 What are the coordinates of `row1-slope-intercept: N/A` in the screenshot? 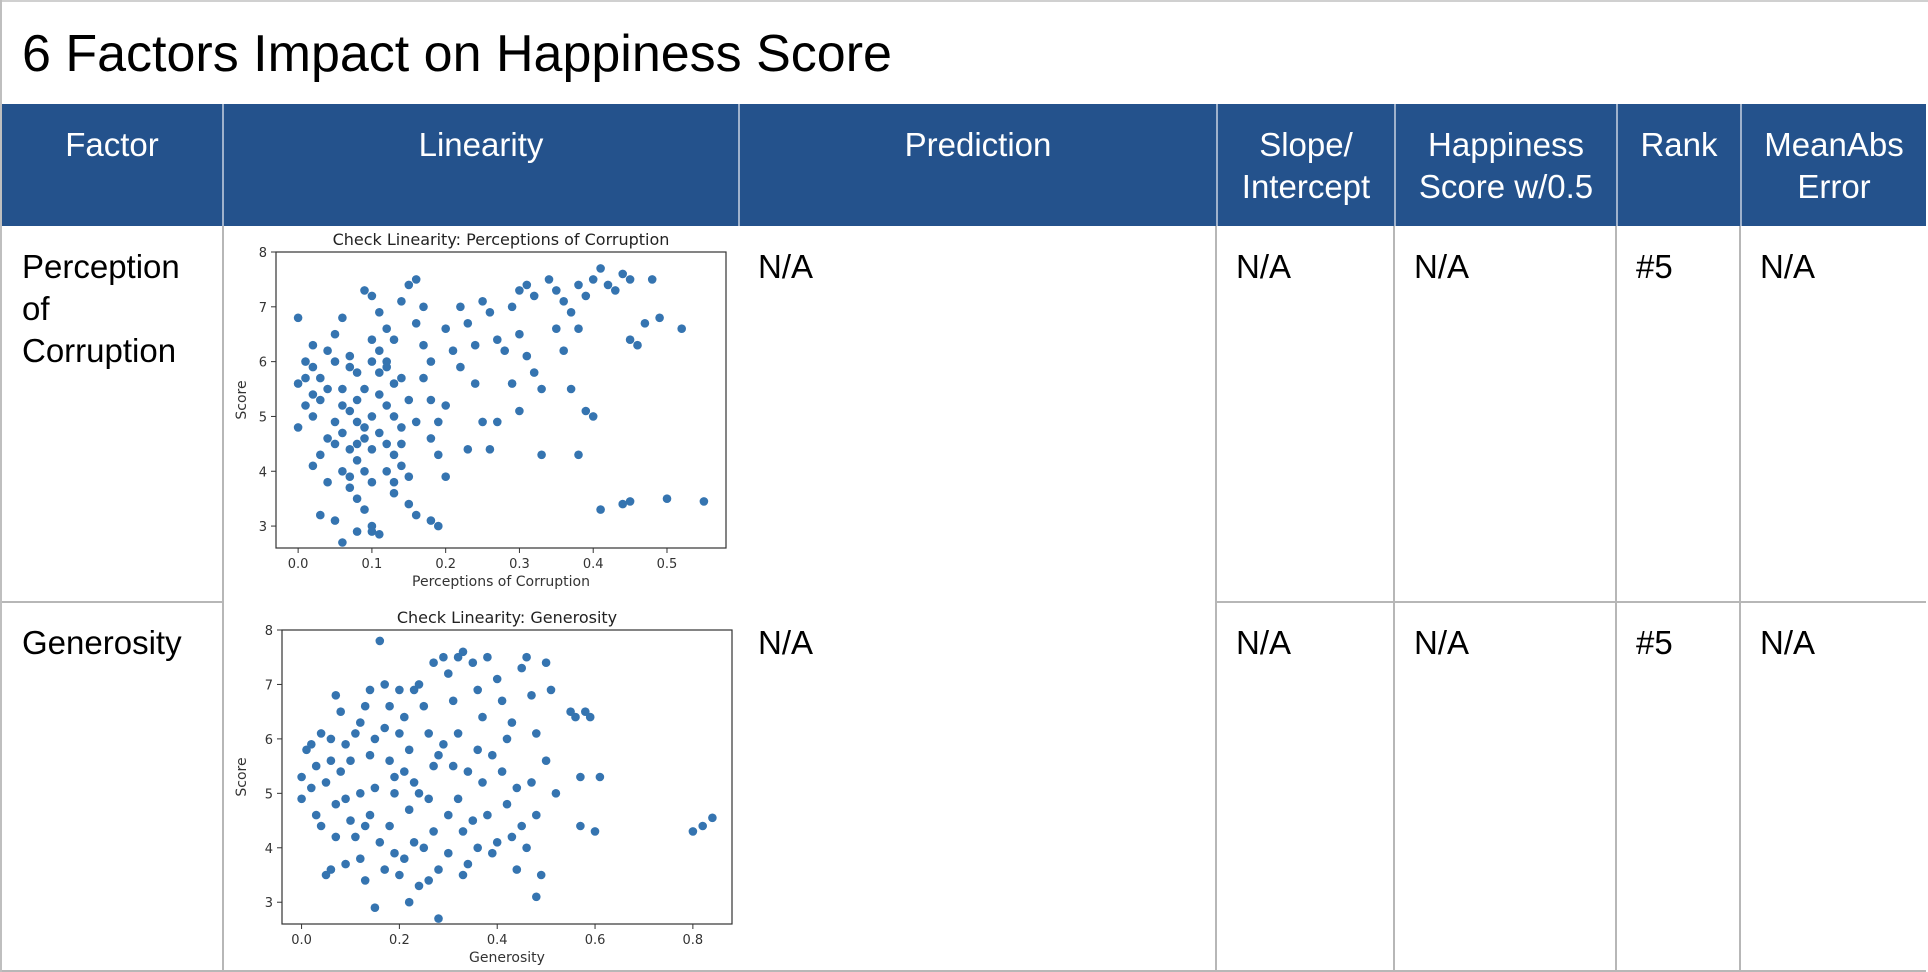 It's located at (1264, 266).